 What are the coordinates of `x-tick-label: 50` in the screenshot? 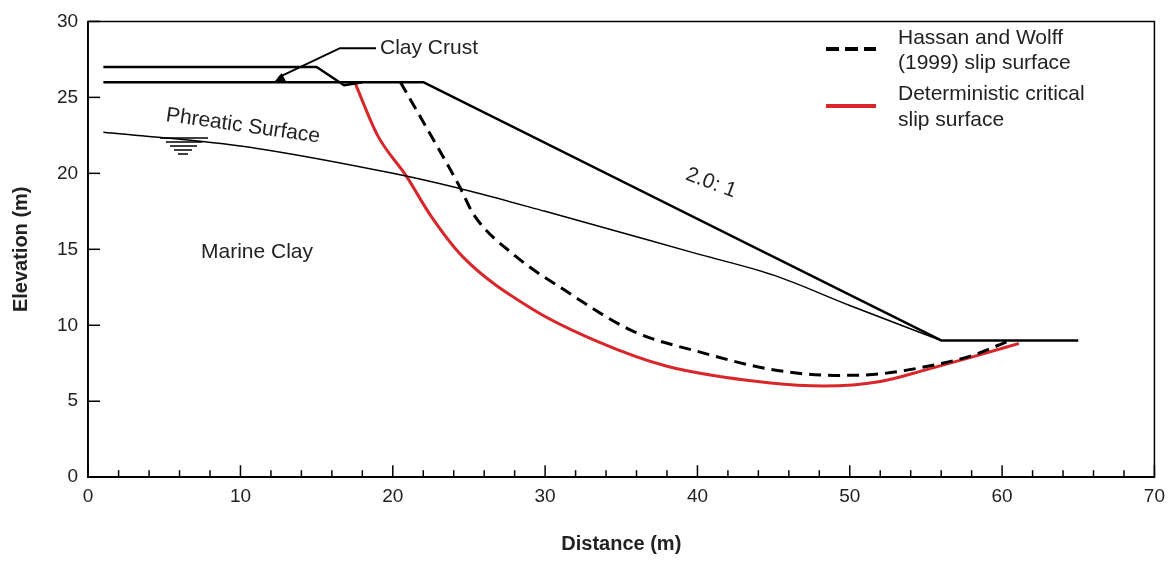 It's located at (850, 495).